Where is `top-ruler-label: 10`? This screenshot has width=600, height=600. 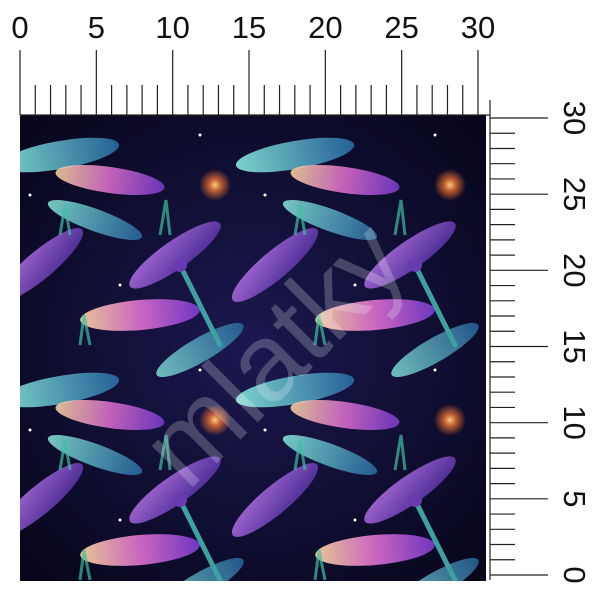
top-ruler-label: 10 is located at coordinates (172, 27).